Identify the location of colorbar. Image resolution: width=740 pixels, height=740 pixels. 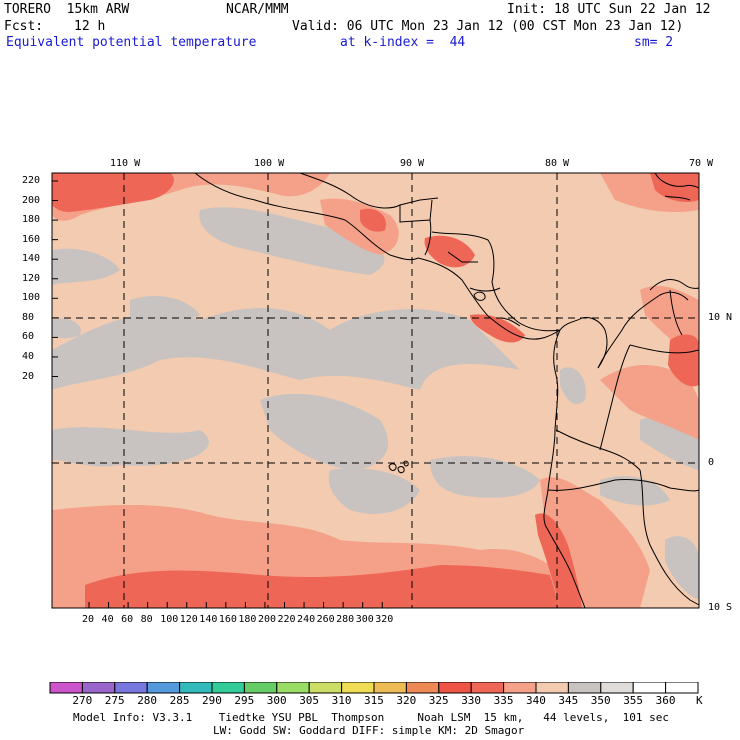
(374, 688).